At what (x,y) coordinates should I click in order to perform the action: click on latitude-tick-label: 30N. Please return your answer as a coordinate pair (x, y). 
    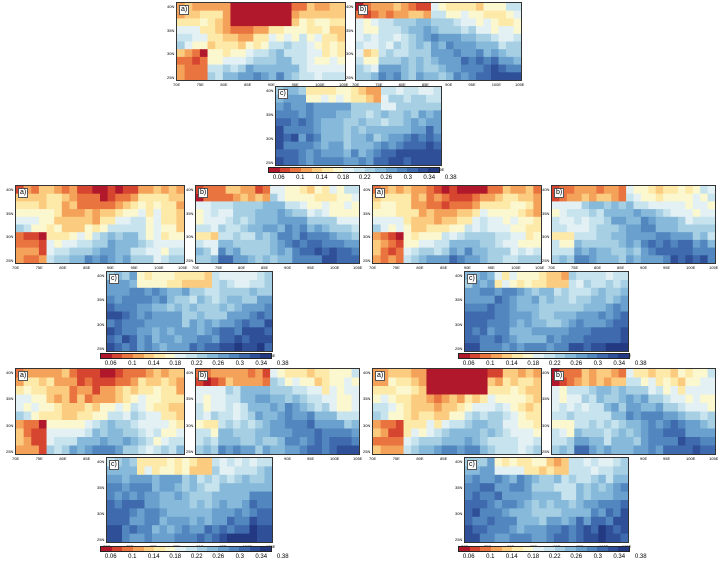
    Looking at the image, I should click on (101, 324).